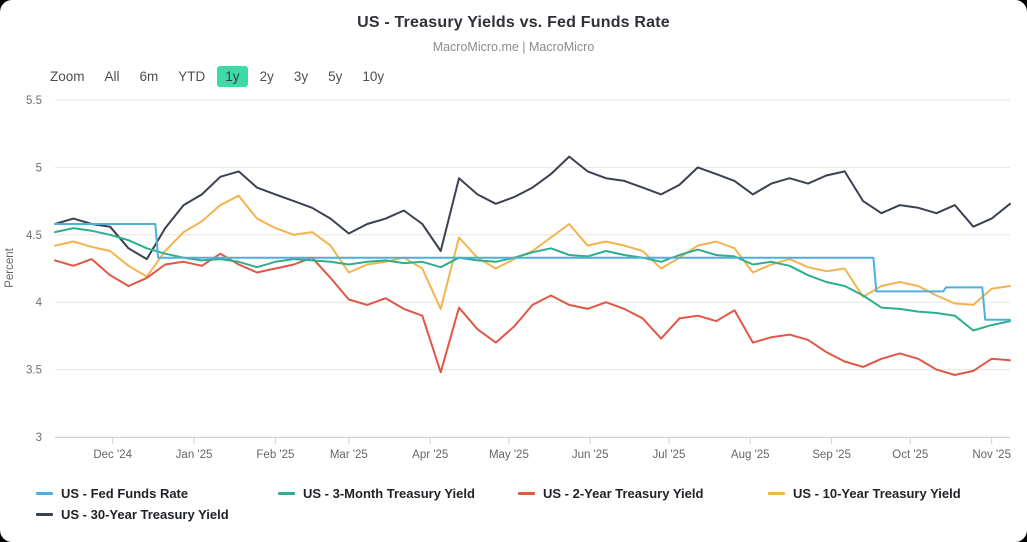 This screenshot has width=1027, height=542. I want to click on legend-label: US - 10-Year Treasury Yield, so click(877, 493).